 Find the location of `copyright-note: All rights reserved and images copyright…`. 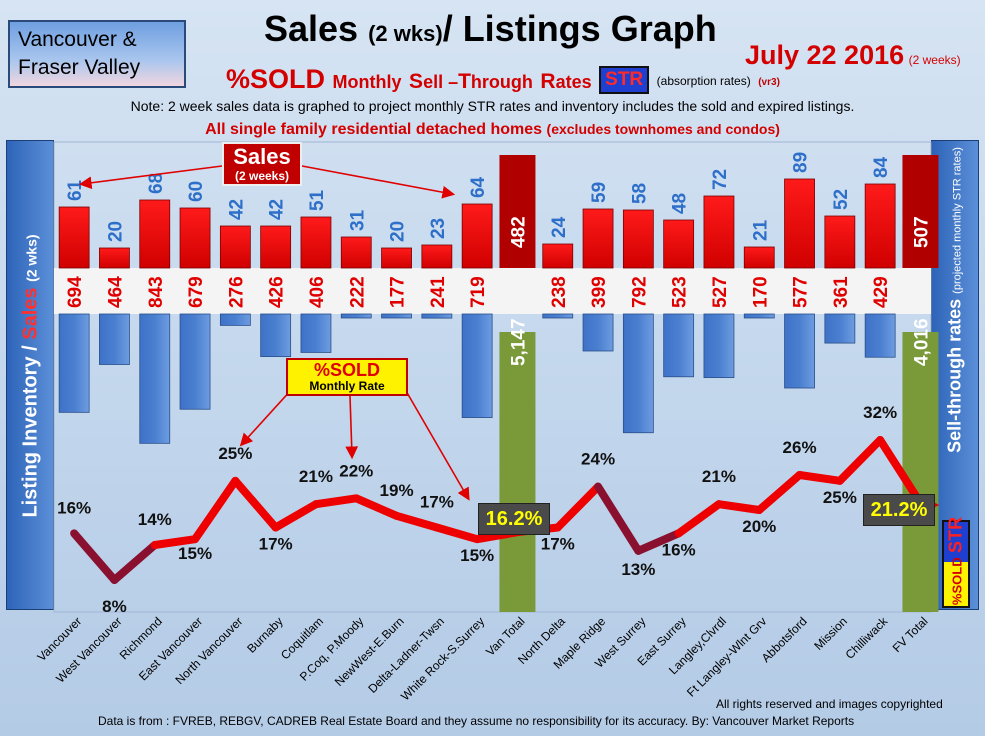

copyright-note: All rights reserved and images copyright… is located at coordinates (829, 704).